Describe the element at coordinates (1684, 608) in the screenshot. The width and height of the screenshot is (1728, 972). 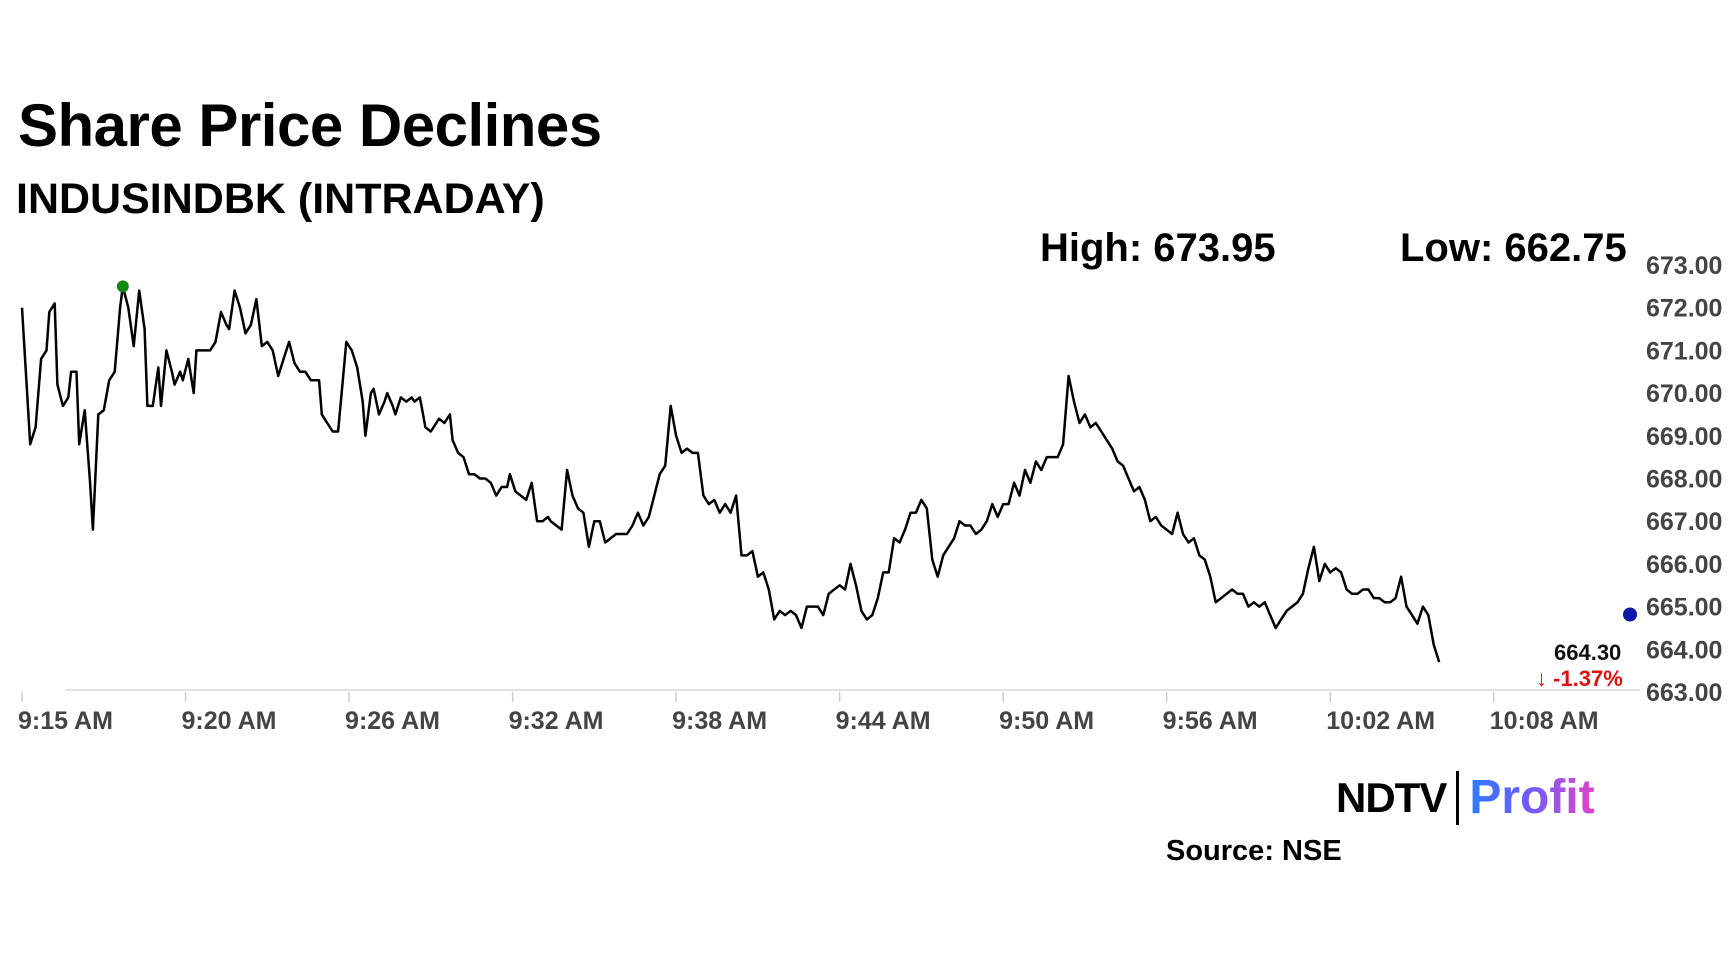
I see `y-tick-label: 665.00` at that location.